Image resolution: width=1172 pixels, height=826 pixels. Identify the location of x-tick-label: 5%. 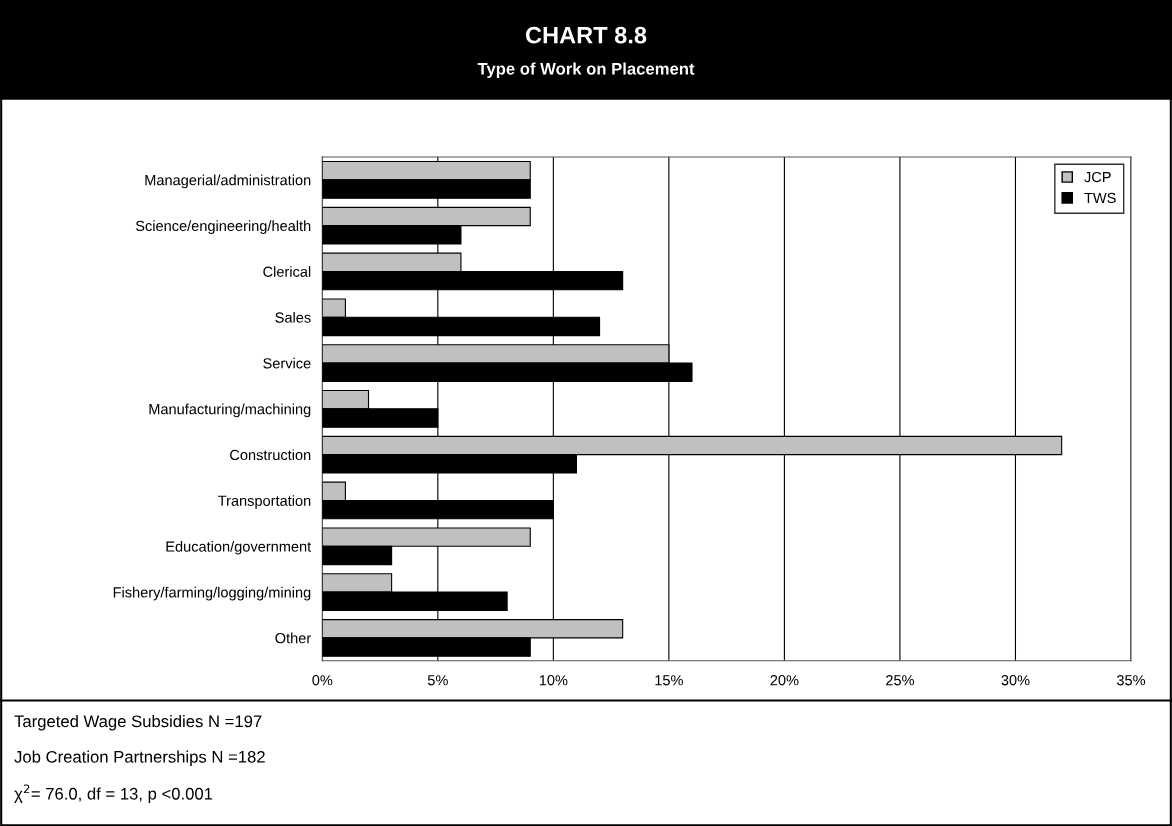
(437, 680).